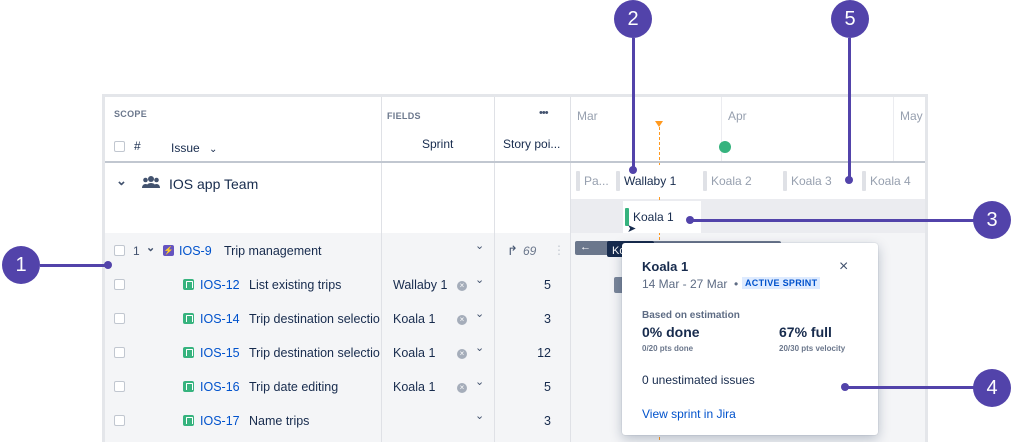 The width and height of the screenshot is (1020, 442). Describe the element at coordinates (544, 113) in the screenshot. I see `more-options-icon: •••` at that location.